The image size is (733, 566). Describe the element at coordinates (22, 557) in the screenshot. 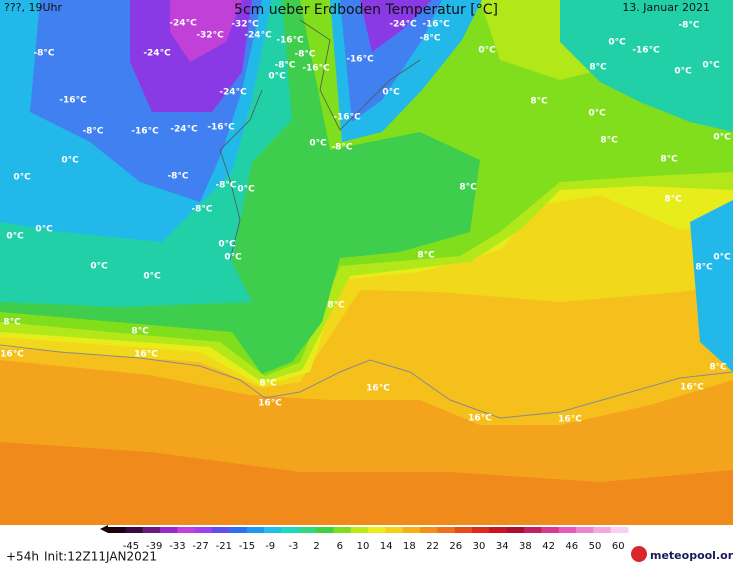

I see `forecast-hour: +54h` at that location.